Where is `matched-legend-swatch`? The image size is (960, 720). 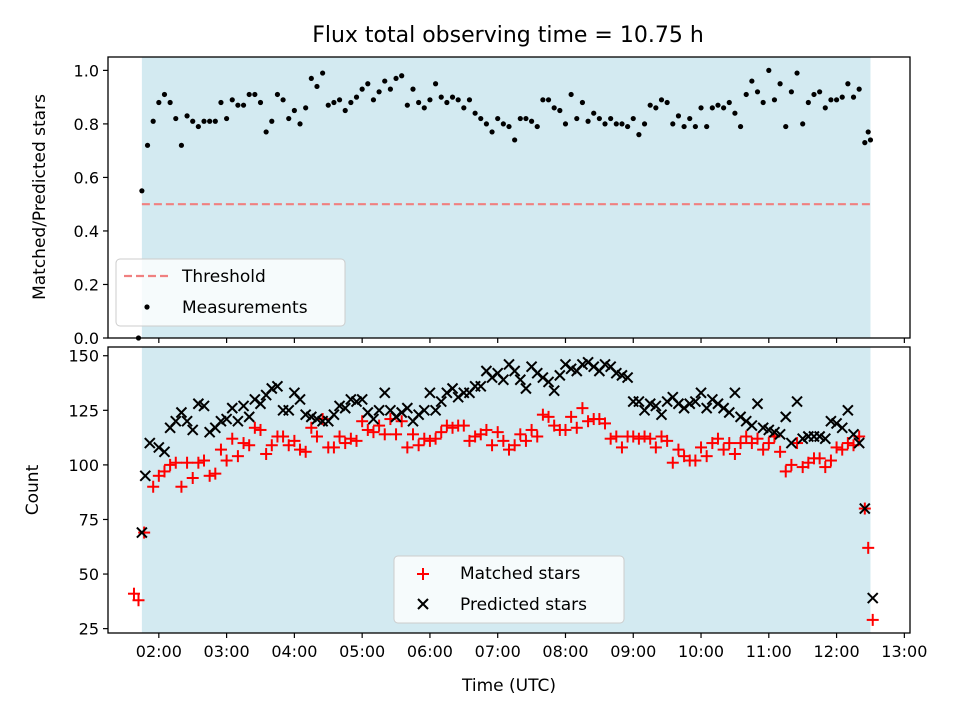
matched-legend-swatch is located at coordinates (423, 574).